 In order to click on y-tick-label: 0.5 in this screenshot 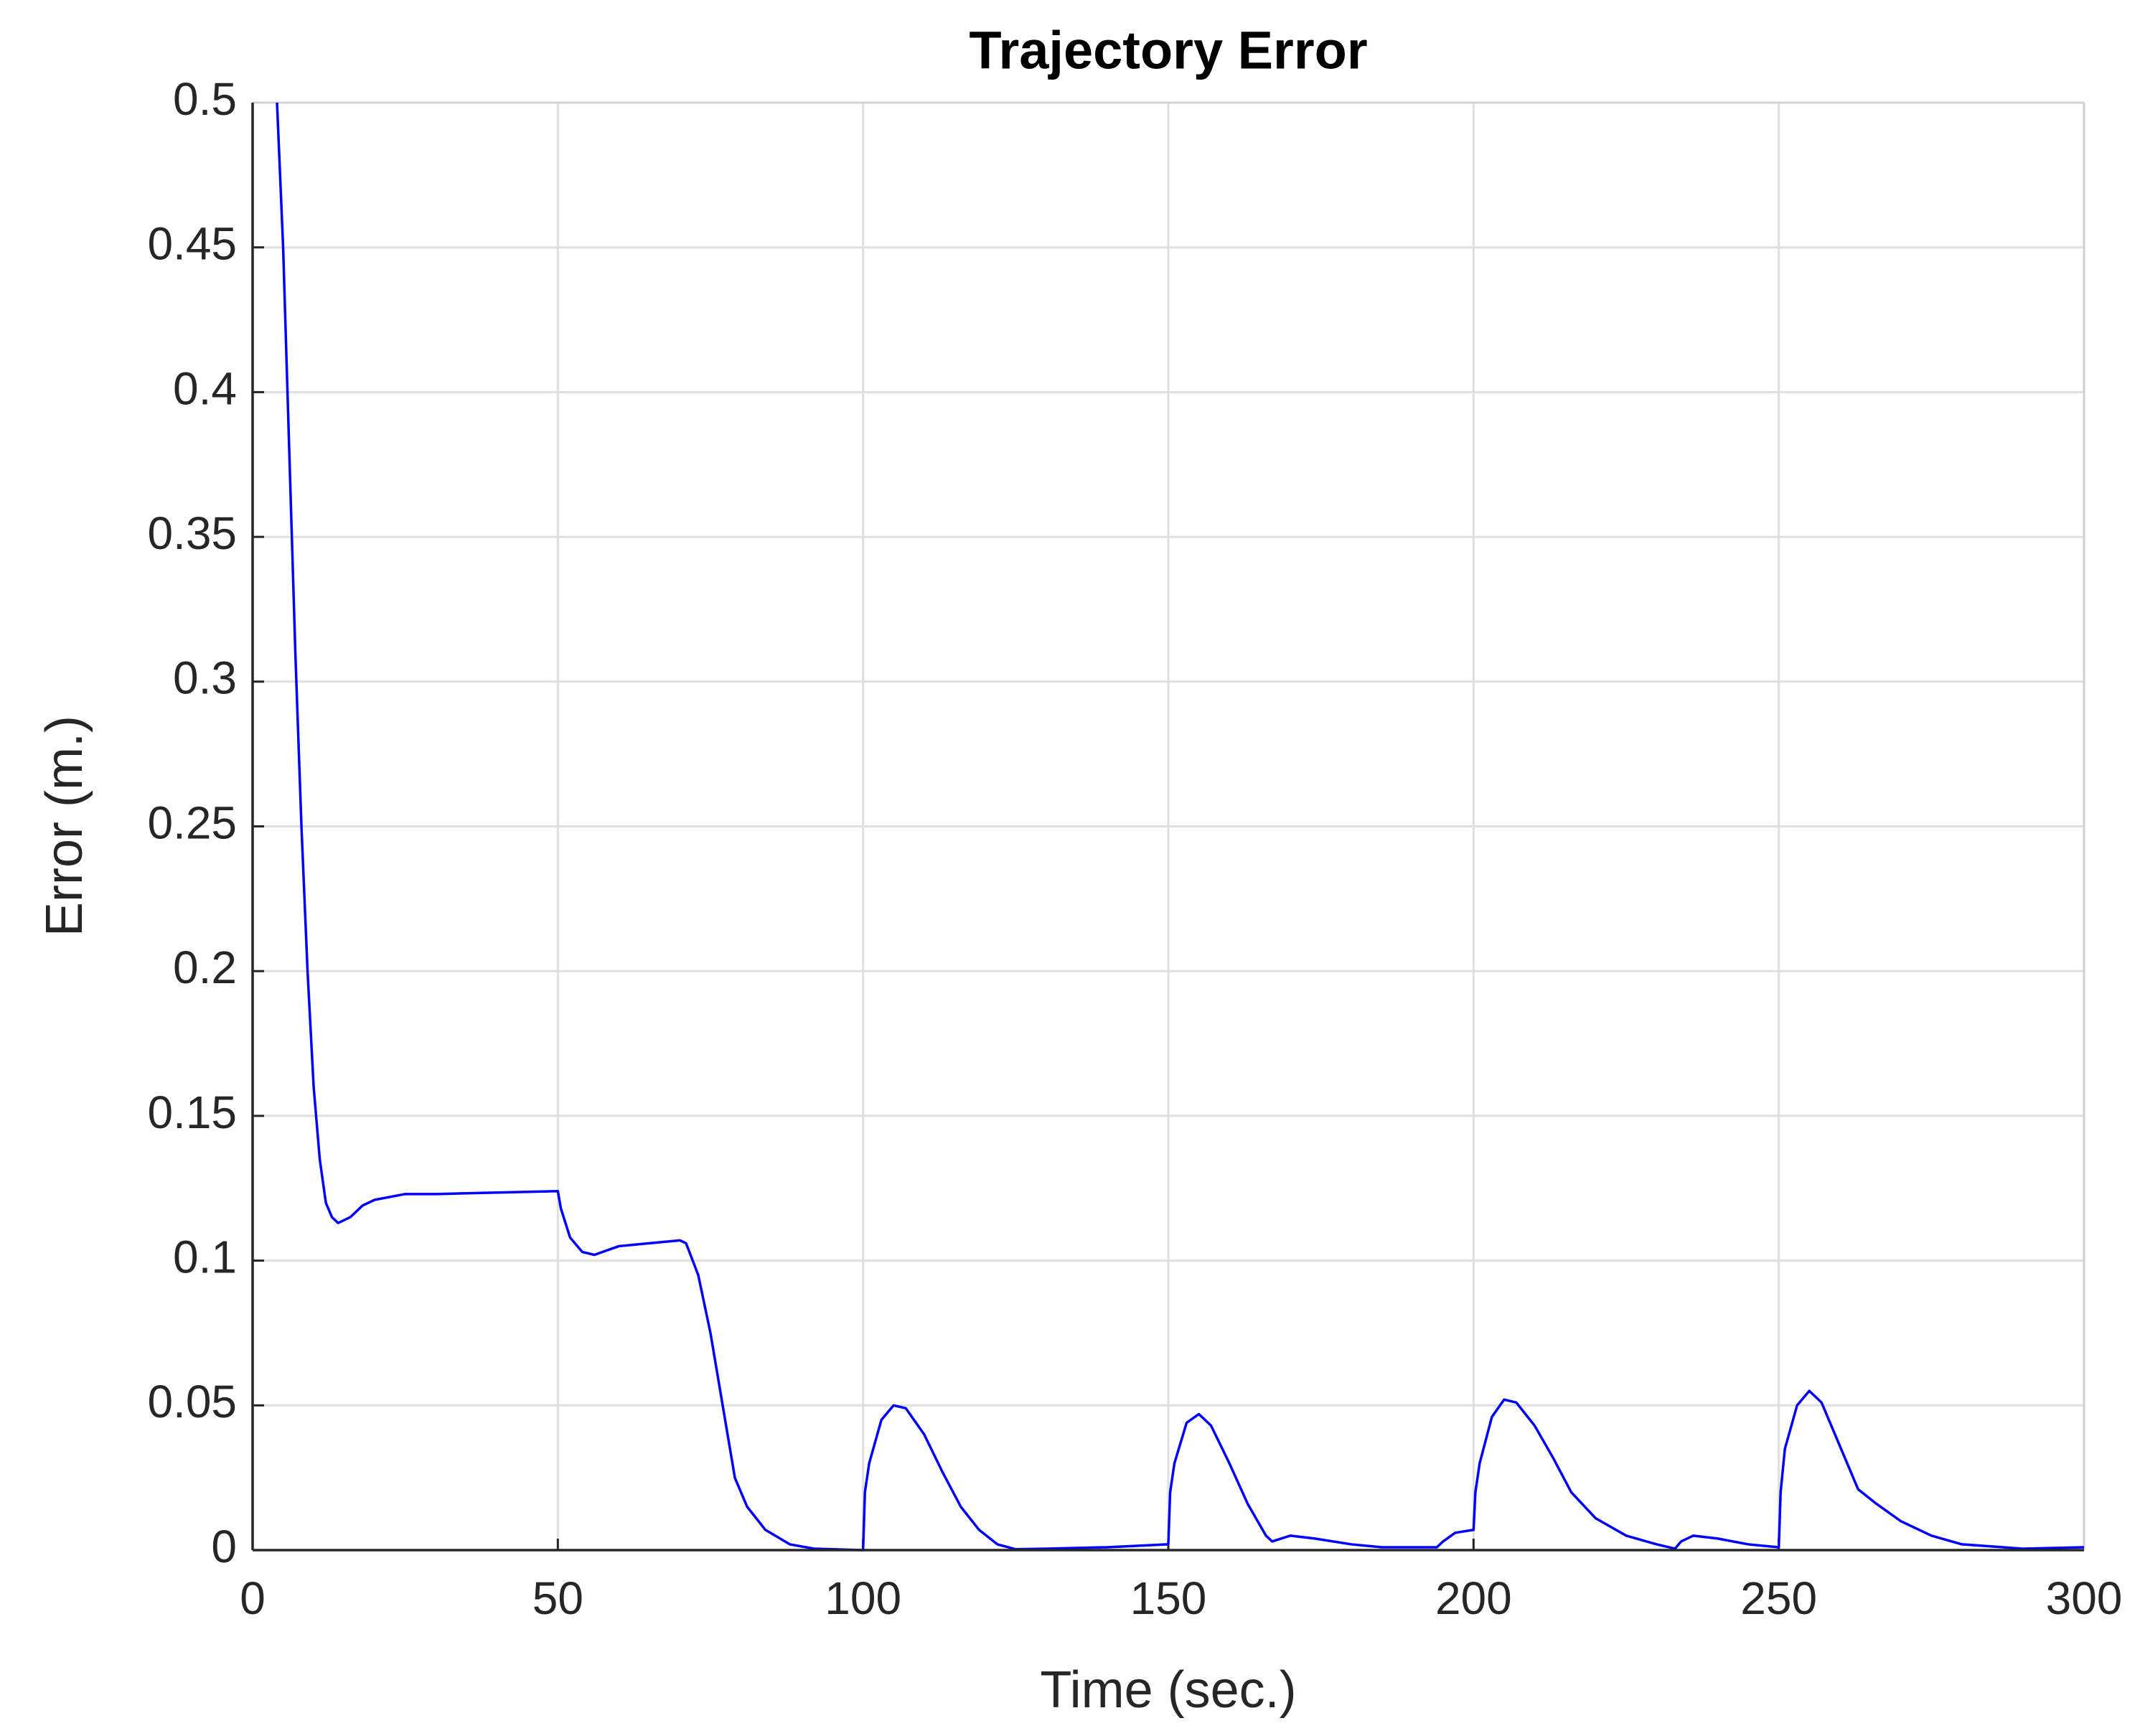, I will do `click(205, 99)`.